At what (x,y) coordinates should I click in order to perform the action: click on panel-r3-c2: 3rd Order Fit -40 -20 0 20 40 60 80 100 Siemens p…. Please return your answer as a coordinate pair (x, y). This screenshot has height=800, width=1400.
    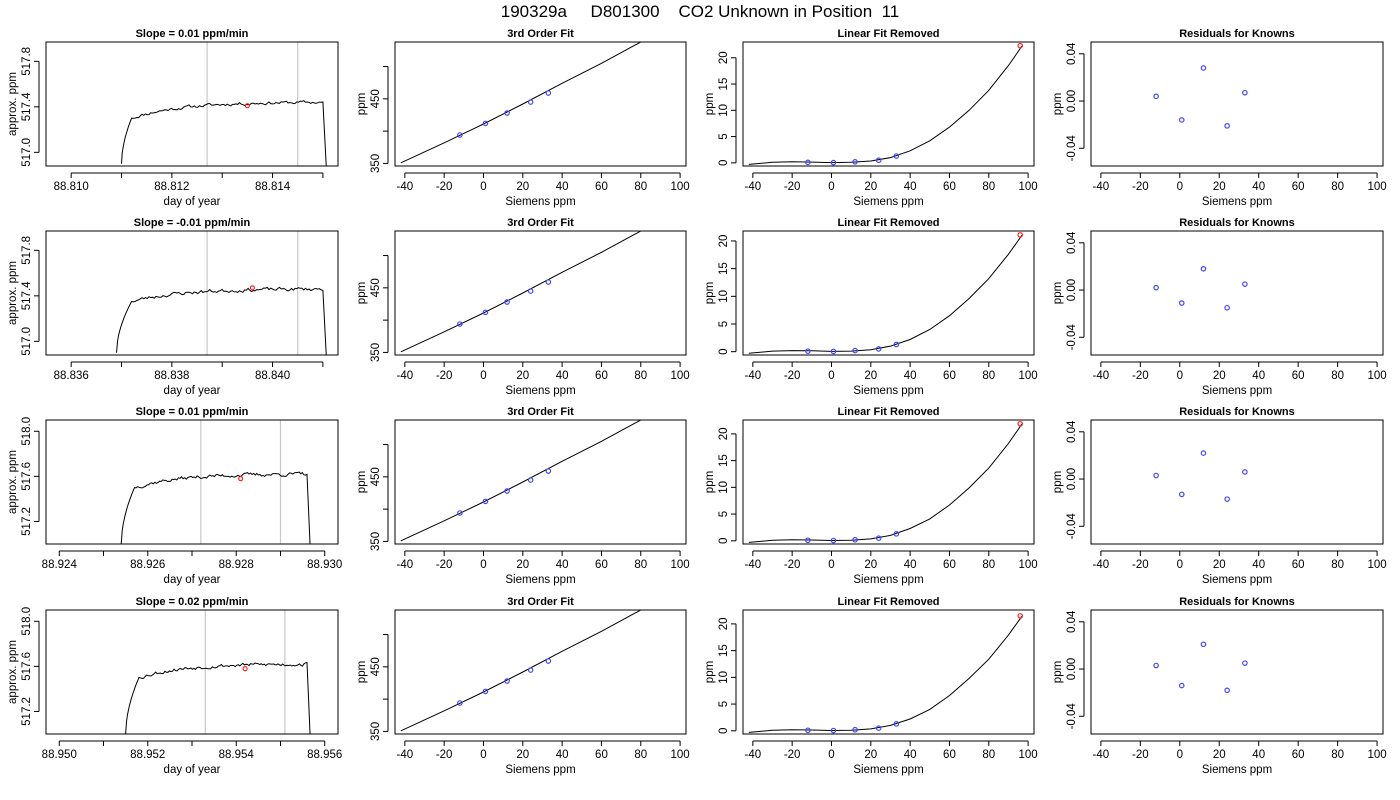
    Looking at the image, I should click on (523, 491).